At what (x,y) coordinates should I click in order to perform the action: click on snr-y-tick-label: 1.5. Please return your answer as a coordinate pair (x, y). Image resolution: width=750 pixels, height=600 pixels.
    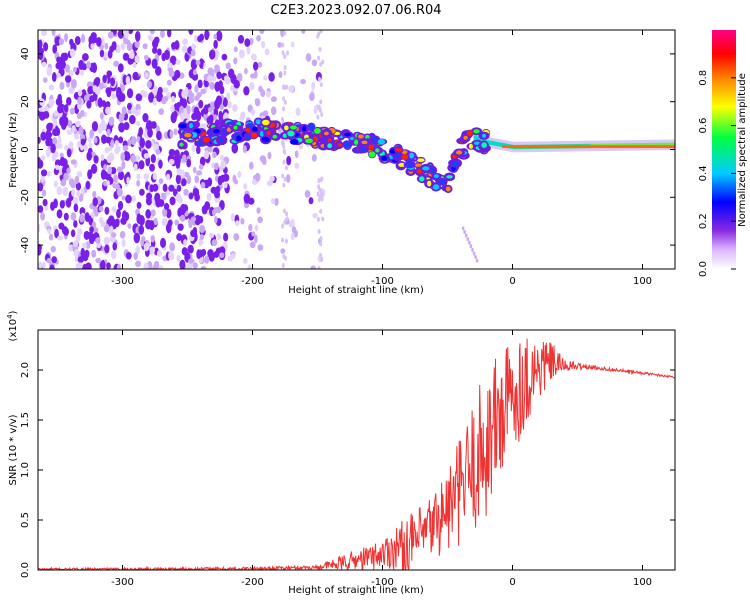
    Looking at the image, I should click on (25, 420).